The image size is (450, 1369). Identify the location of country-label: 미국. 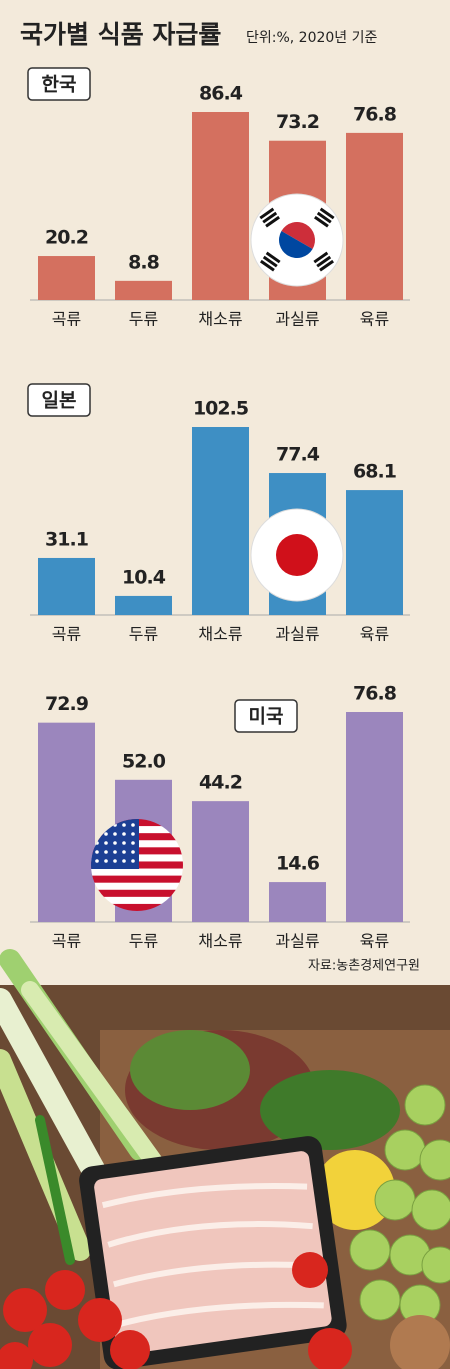
(266, 717).